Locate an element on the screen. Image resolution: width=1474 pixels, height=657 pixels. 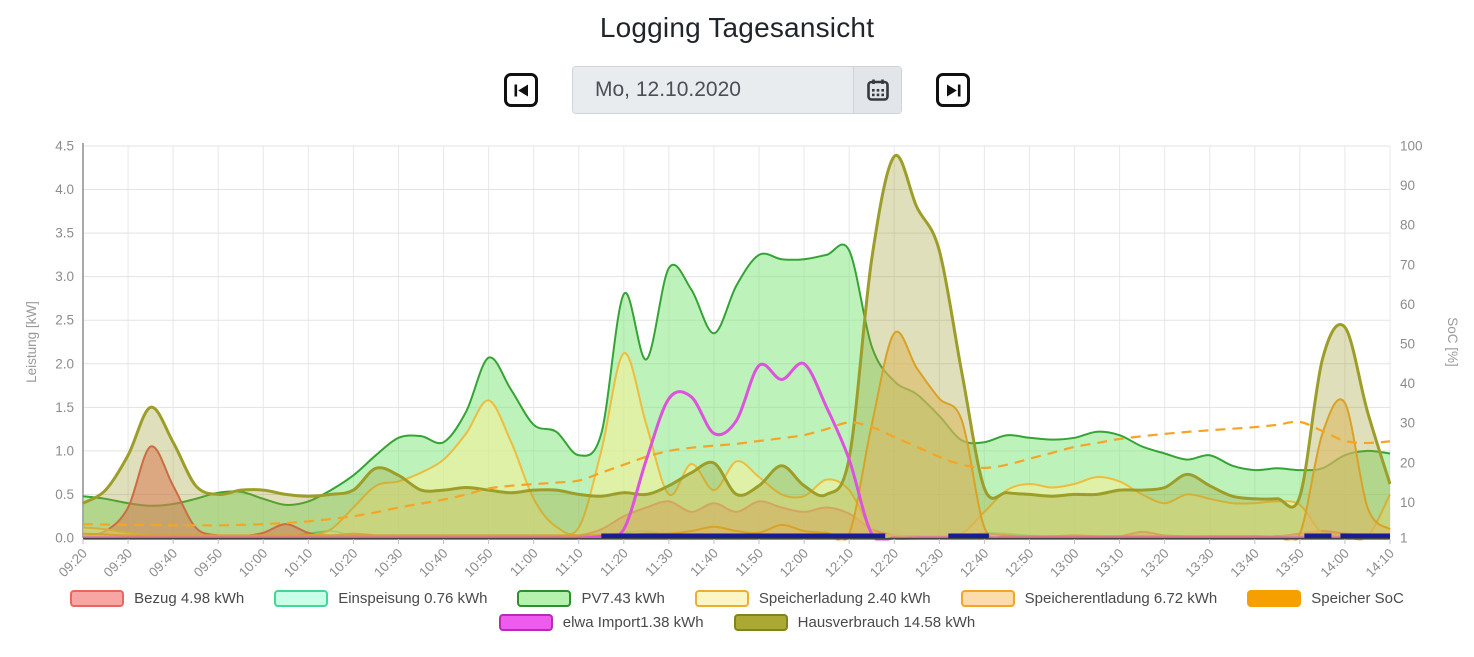
y-left-axis-title: Leistung [kW] is located at coordinates (31, 342).